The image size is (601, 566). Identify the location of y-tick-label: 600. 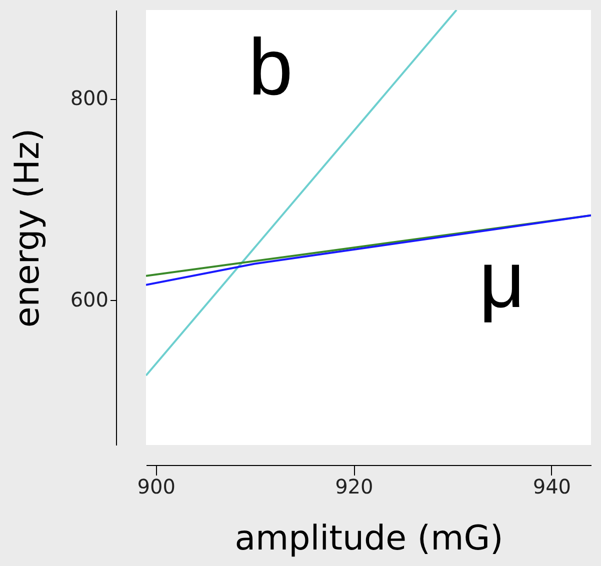
(89, 300).